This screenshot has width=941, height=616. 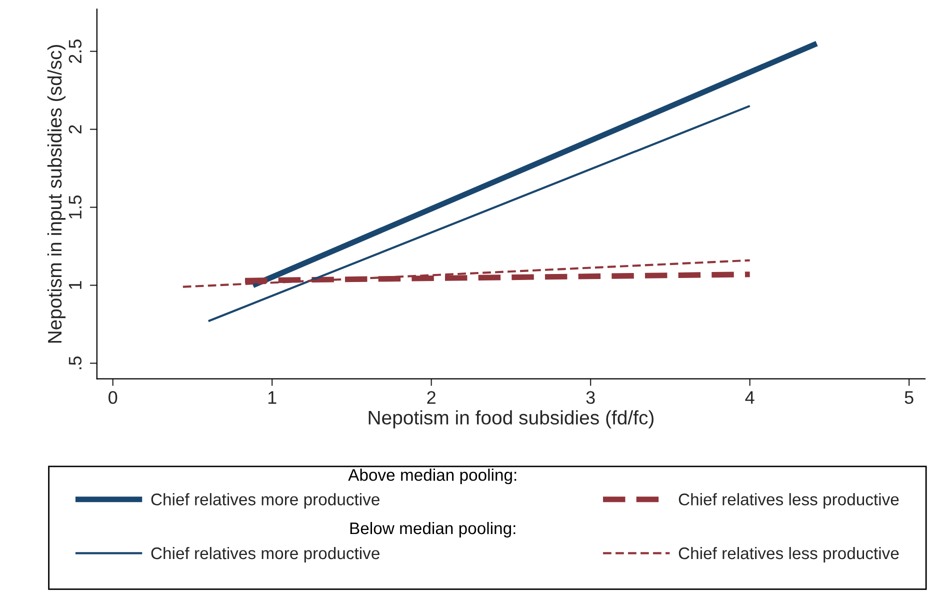 What do you see at coordinates (113, 397) in the screenshot?
I see `x-tick-label: 0` at bounding box center [113, 397].